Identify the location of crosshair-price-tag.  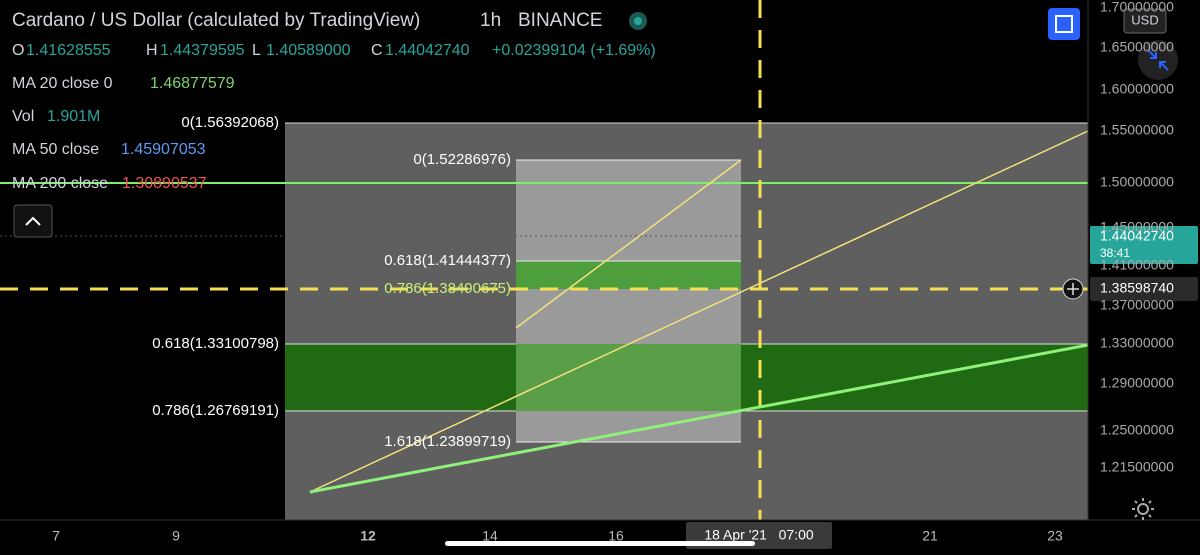
(1144, 289).